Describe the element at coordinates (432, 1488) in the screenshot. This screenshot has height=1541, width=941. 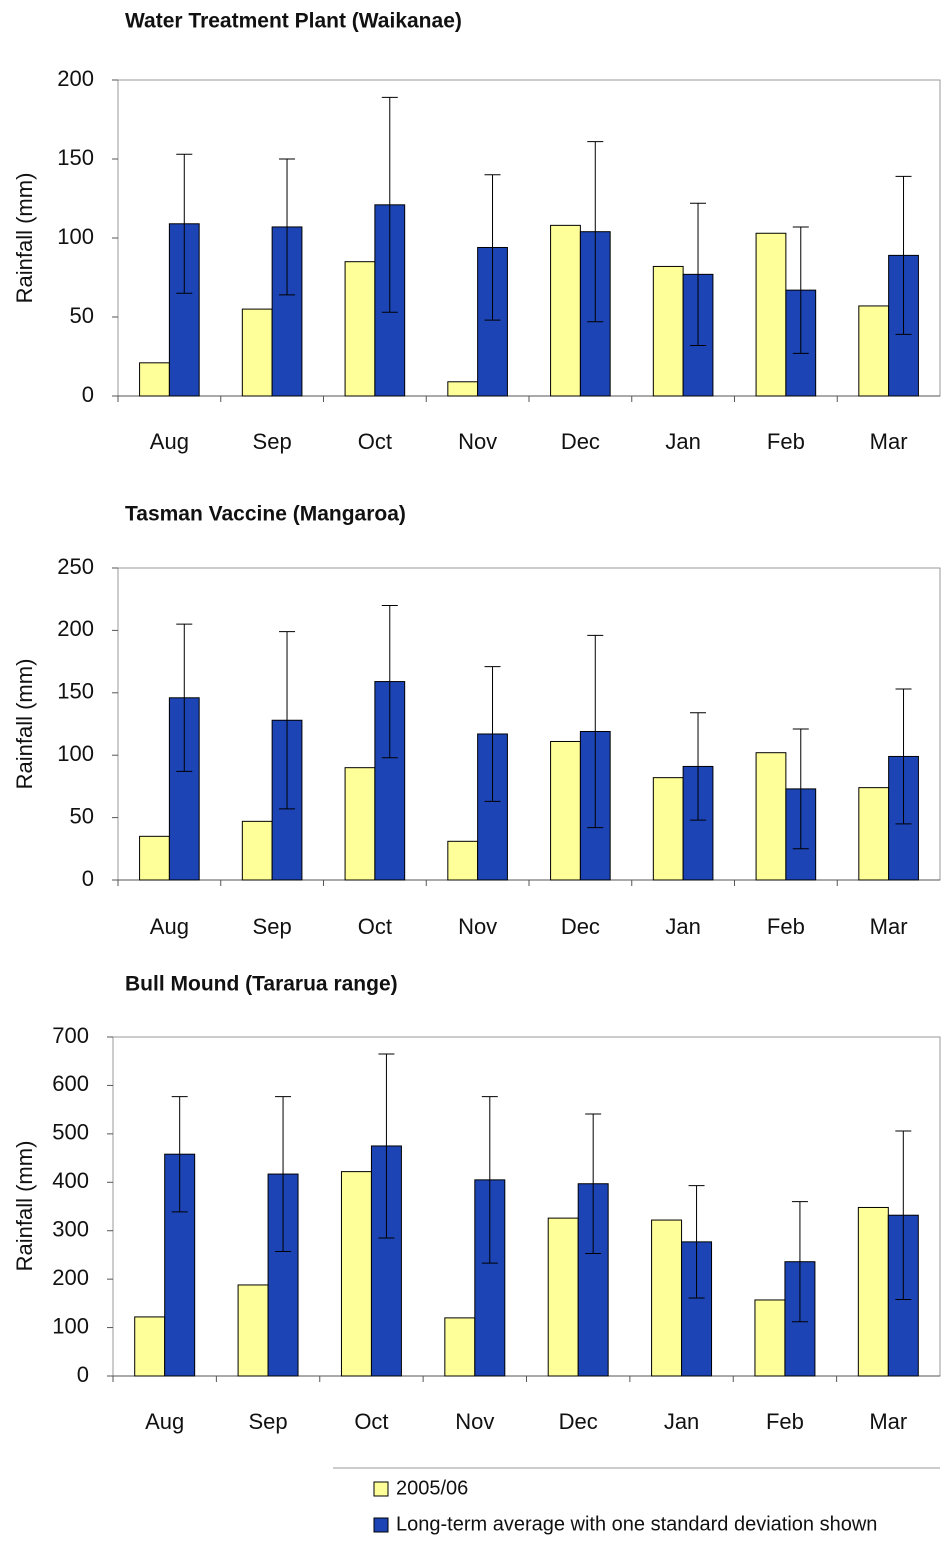
I see `legend-label: 2005/06` at that location.